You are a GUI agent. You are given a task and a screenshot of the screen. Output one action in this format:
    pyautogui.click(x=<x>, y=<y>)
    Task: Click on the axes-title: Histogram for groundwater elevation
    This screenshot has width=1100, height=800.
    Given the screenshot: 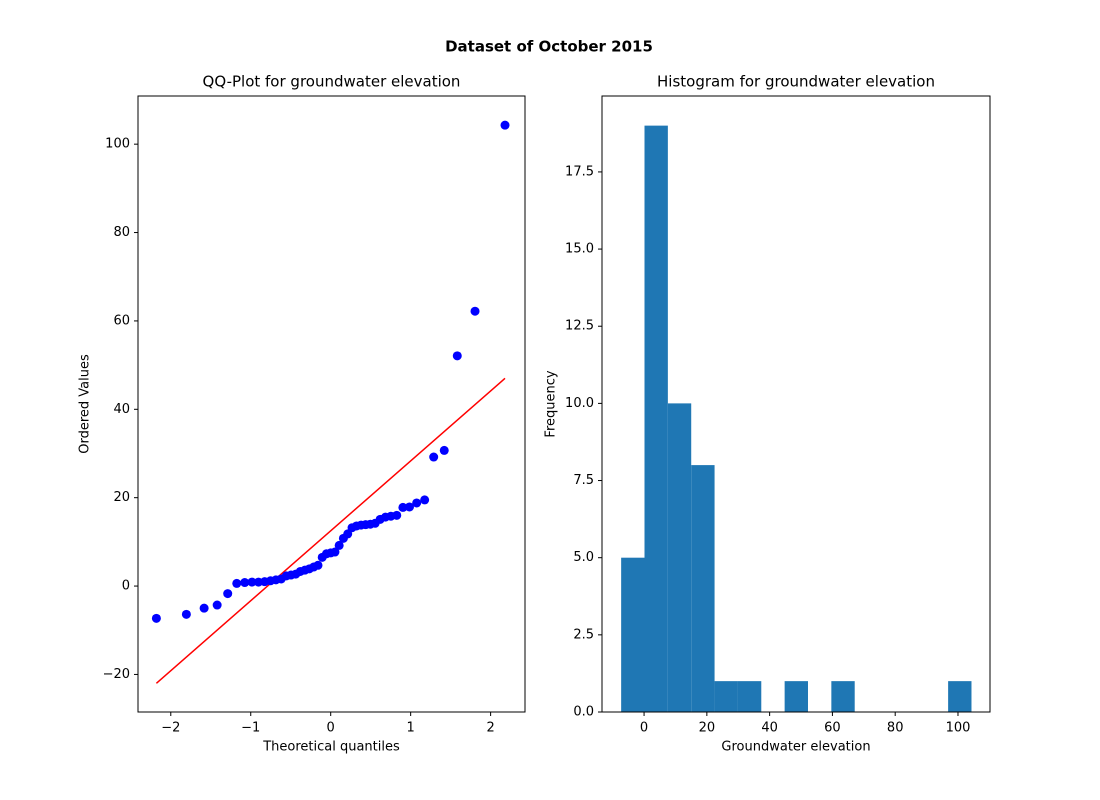 What is the action you would take?
    pyautogui.click(x=796, y=82)
    